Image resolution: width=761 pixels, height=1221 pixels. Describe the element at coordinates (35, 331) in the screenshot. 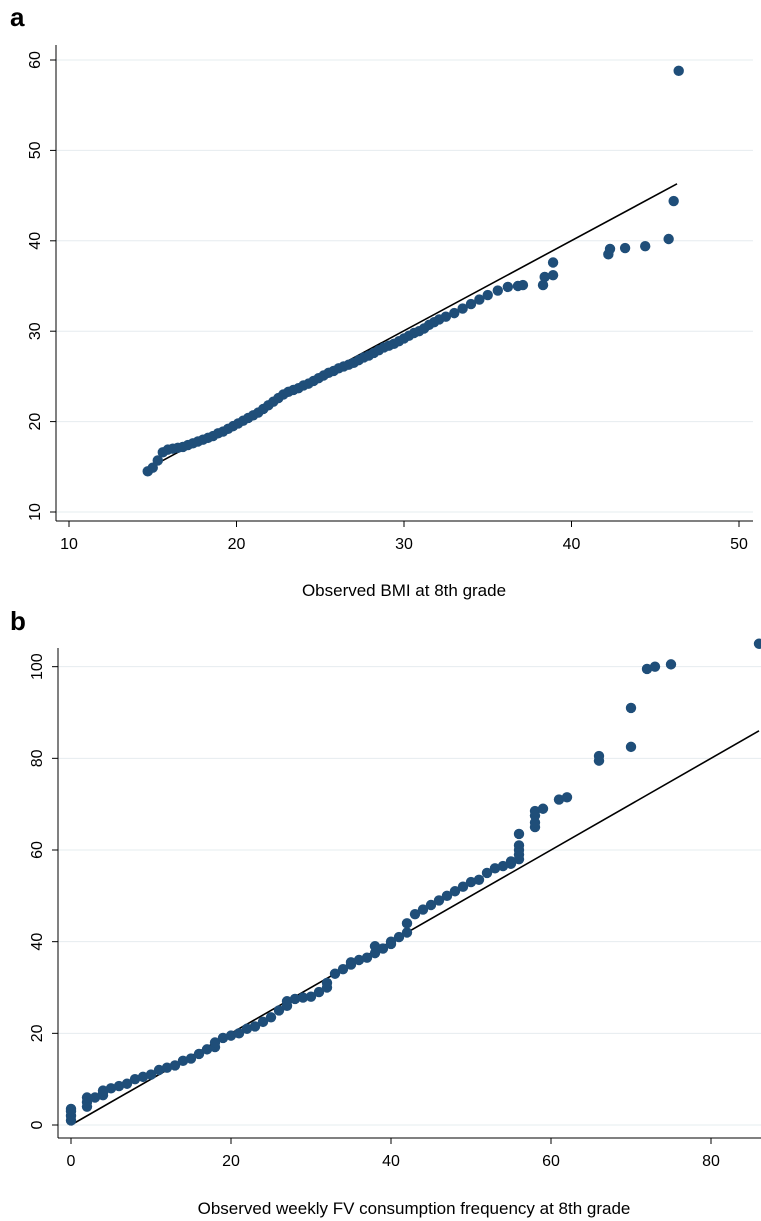

I see `panel-a-y-tick-label-2: 30` at that location.